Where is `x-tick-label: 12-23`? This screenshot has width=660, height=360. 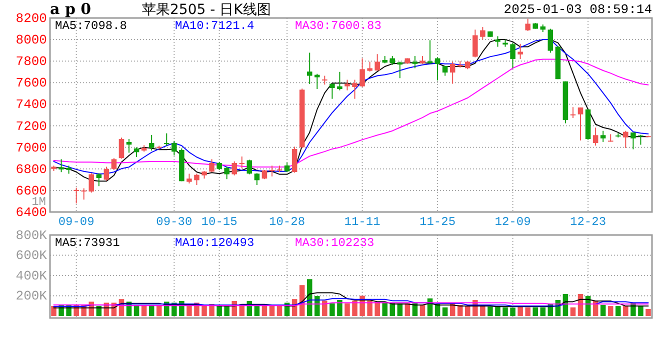 x-tick-label: 12-23 is located at coordinates (588, 222).